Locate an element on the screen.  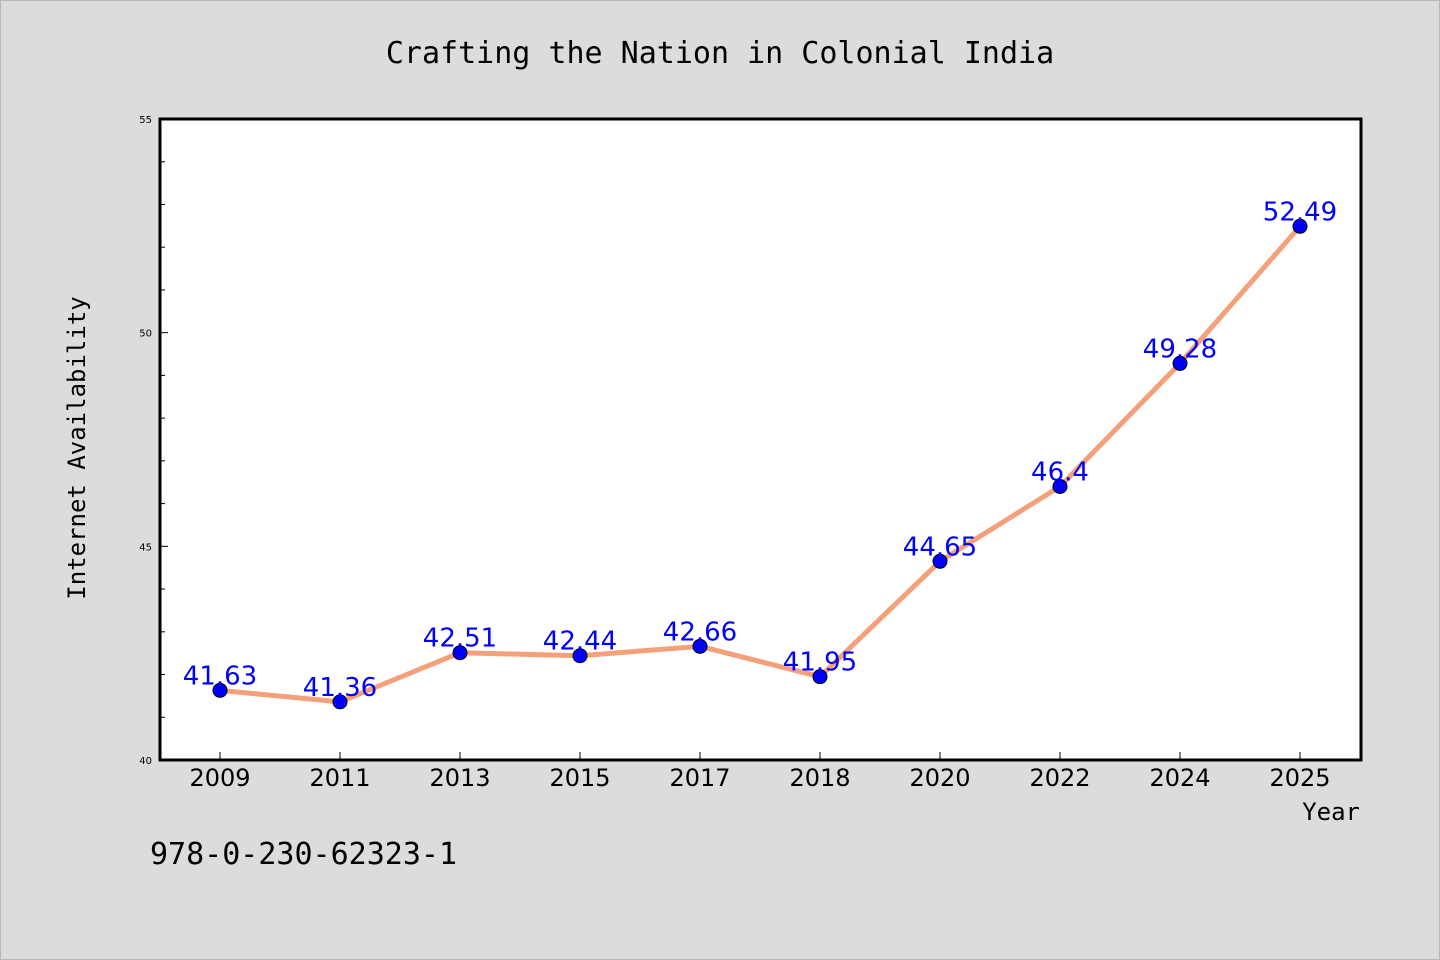
y-tick-label: 50 is located at coordinates (145, 334).